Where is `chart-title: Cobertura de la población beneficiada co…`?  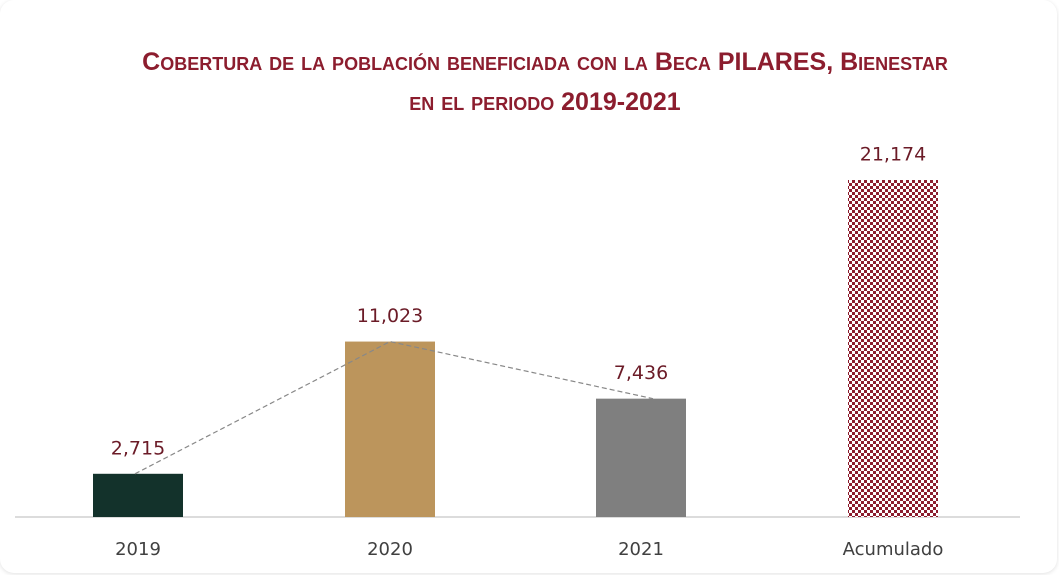 chart-title: Cobertura de la población beneficiada co… is located at coordinates (545, 82).